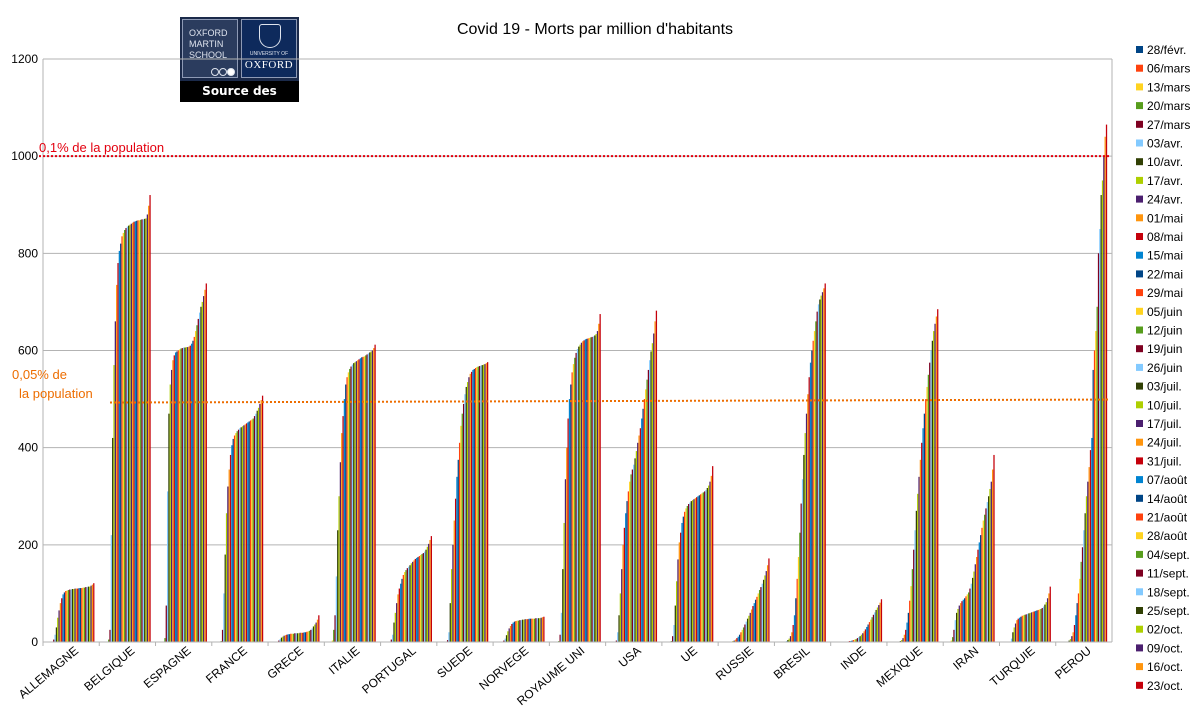 The width and height of the screenshot is (1194, 728). What do you see at coordinates (34, 642) in the screenshot?
I see `y-tick-label: 0` at bounding box center [34, 642].